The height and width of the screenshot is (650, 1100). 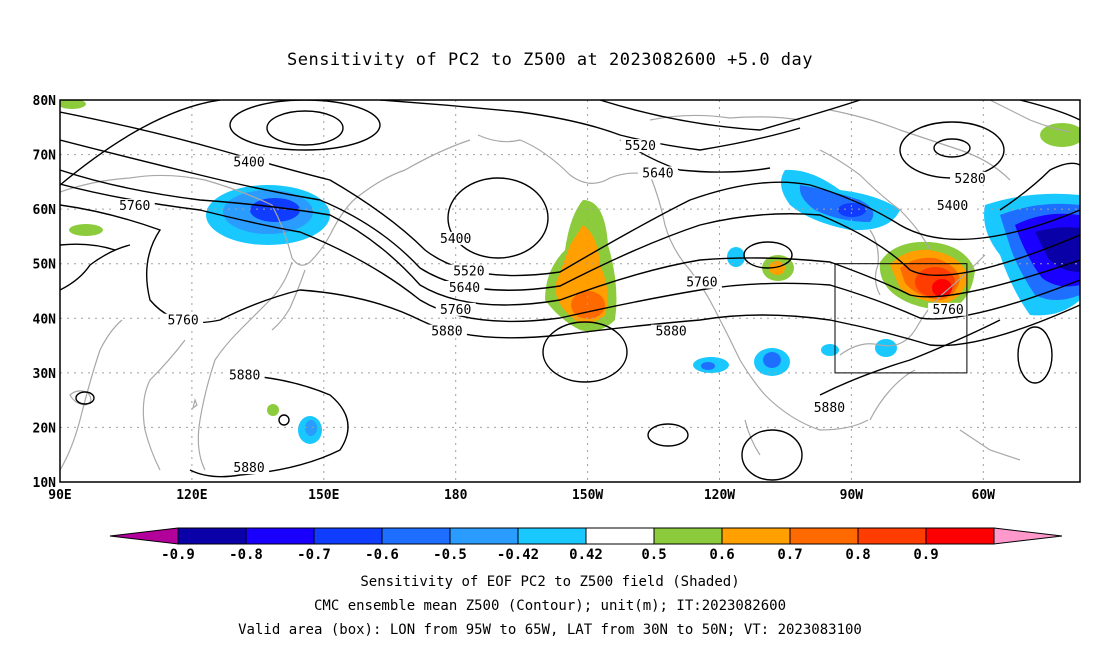 What do you see at coordinates (789, 555) in the screenshot?
I see `colorbar-tick-label: 0.7` at bounding box center [789, 555].